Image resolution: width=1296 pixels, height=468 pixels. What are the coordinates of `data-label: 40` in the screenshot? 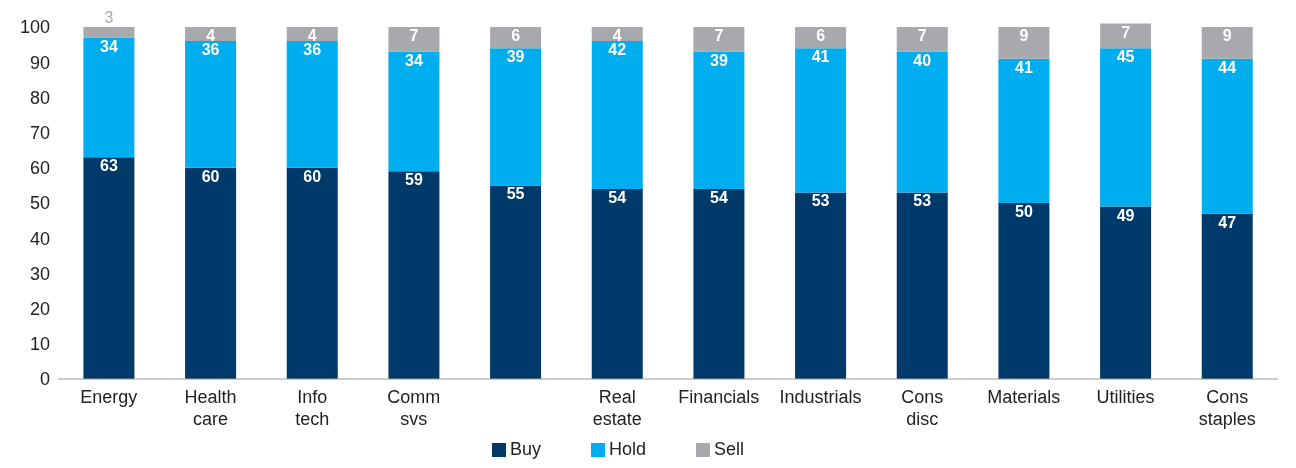 It's located at (922, 60).